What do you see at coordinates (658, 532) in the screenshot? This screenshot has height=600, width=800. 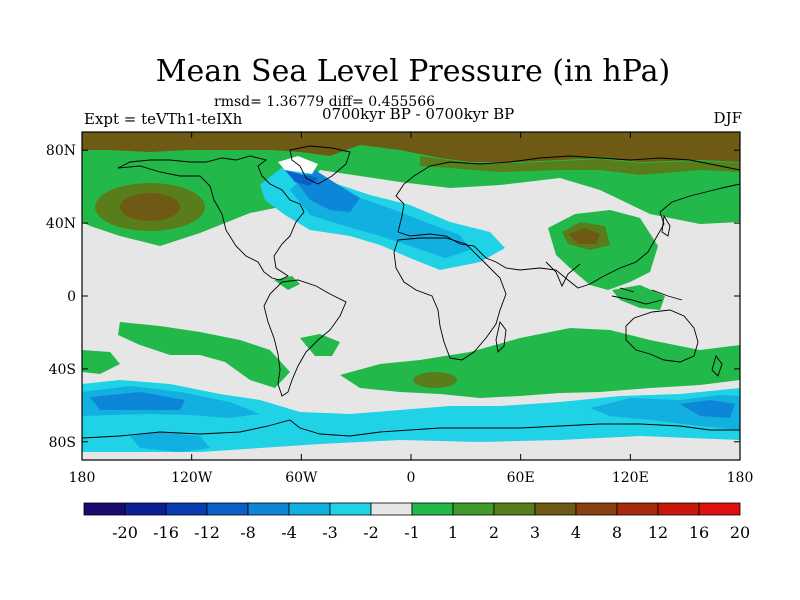 I see `colorbar-label: 12` at bounding box center [658, 532].